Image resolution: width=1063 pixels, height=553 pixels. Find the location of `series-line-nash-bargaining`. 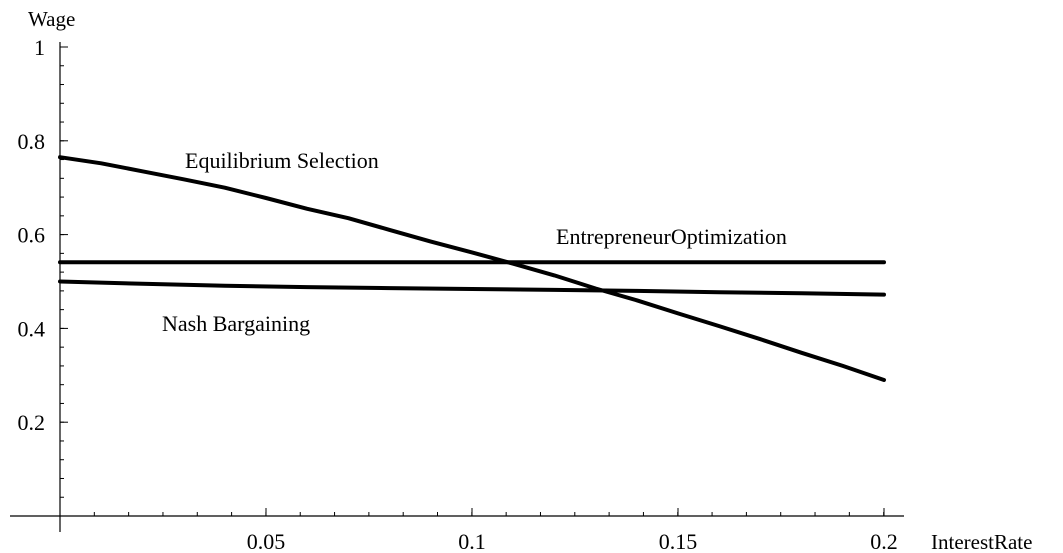

series-line-nash-bargaining is located at coordinates (472, 288).